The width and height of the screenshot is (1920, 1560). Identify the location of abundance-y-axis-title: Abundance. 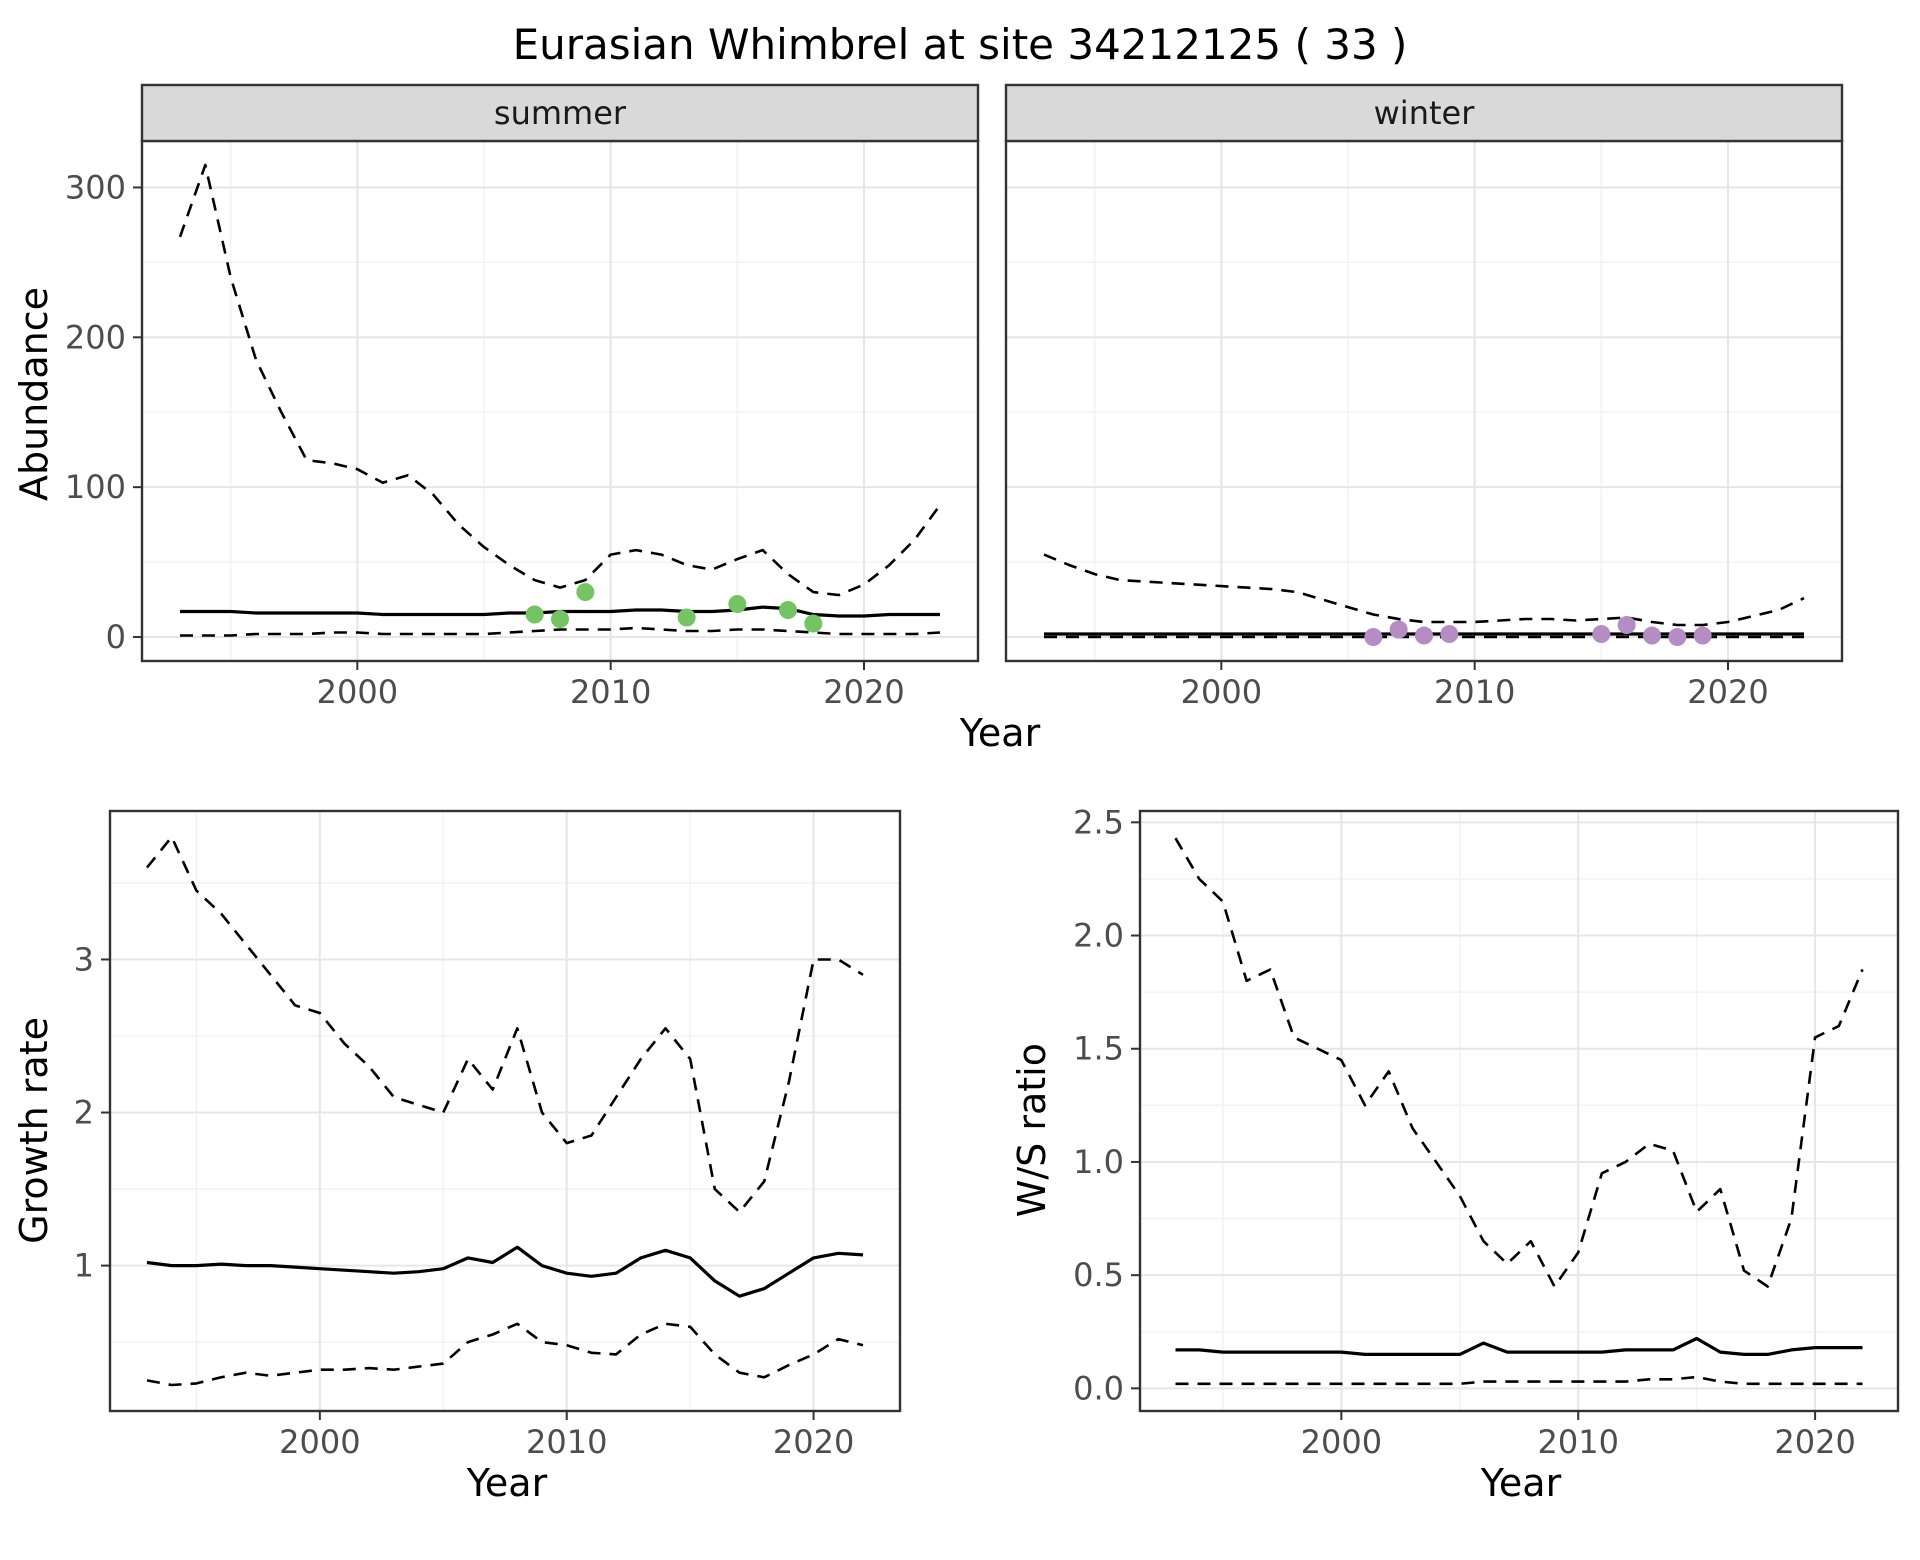
(34, 394).